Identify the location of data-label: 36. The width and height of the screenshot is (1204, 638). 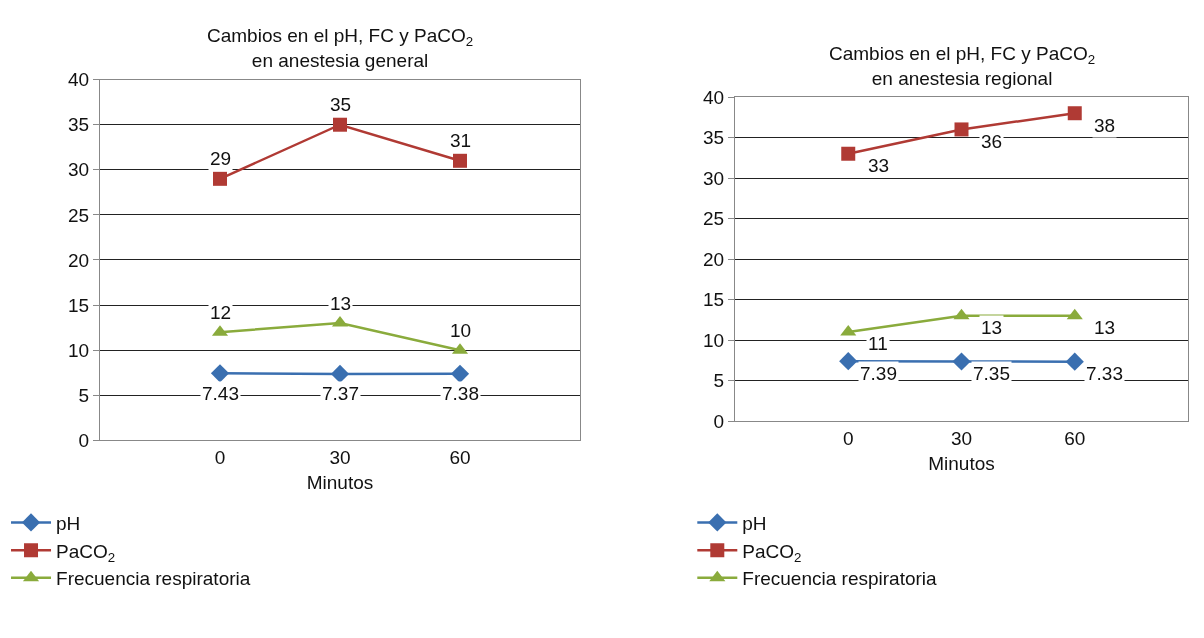
(992, 141).